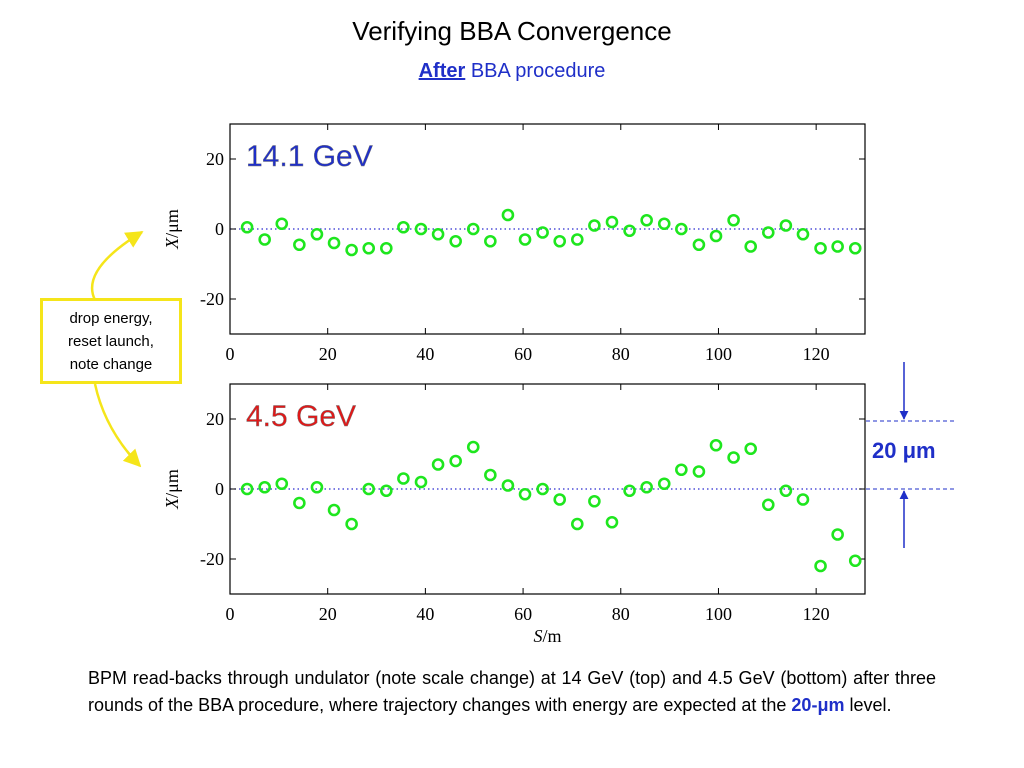 This screenshot has width=1024, height=768. What do you see at coordinates (301, 416) in the screenshot?
I see `energy-label: 4.5 GeV` at bounding box center [301, 416].